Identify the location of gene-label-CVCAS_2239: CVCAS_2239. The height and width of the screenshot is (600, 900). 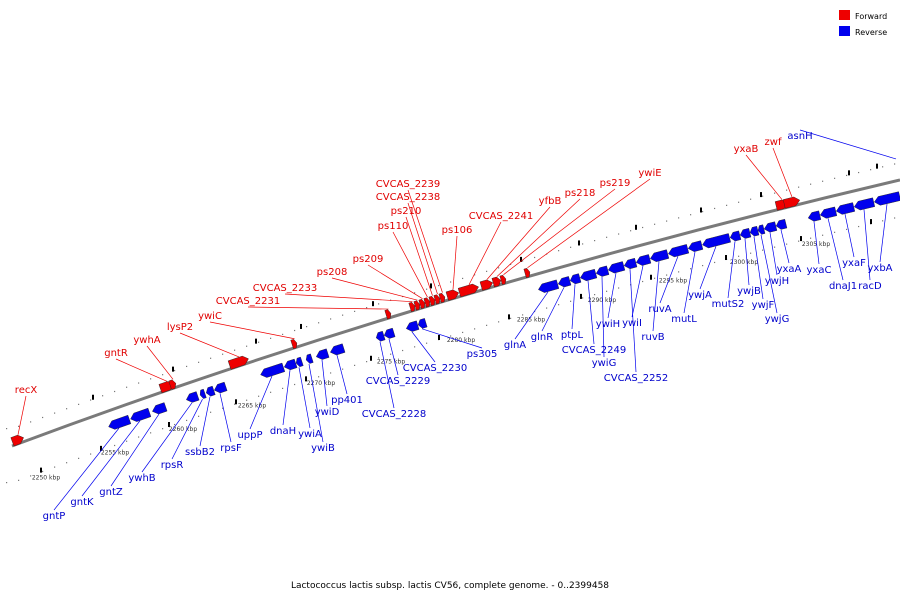
(408, 184).